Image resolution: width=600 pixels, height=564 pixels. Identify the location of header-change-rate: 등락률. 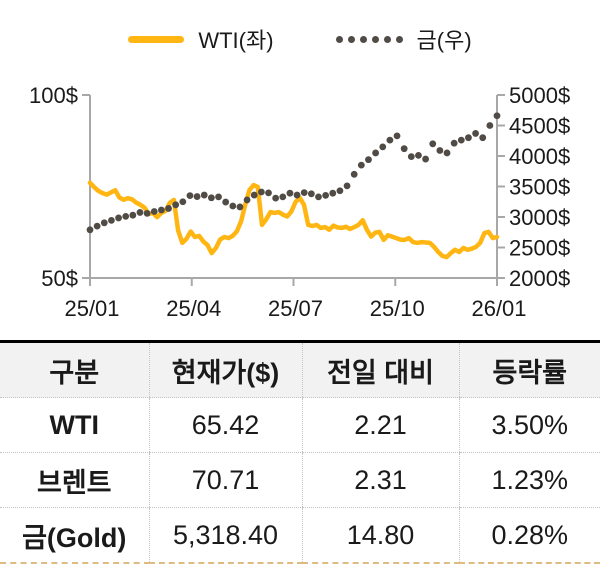
(529, 369).